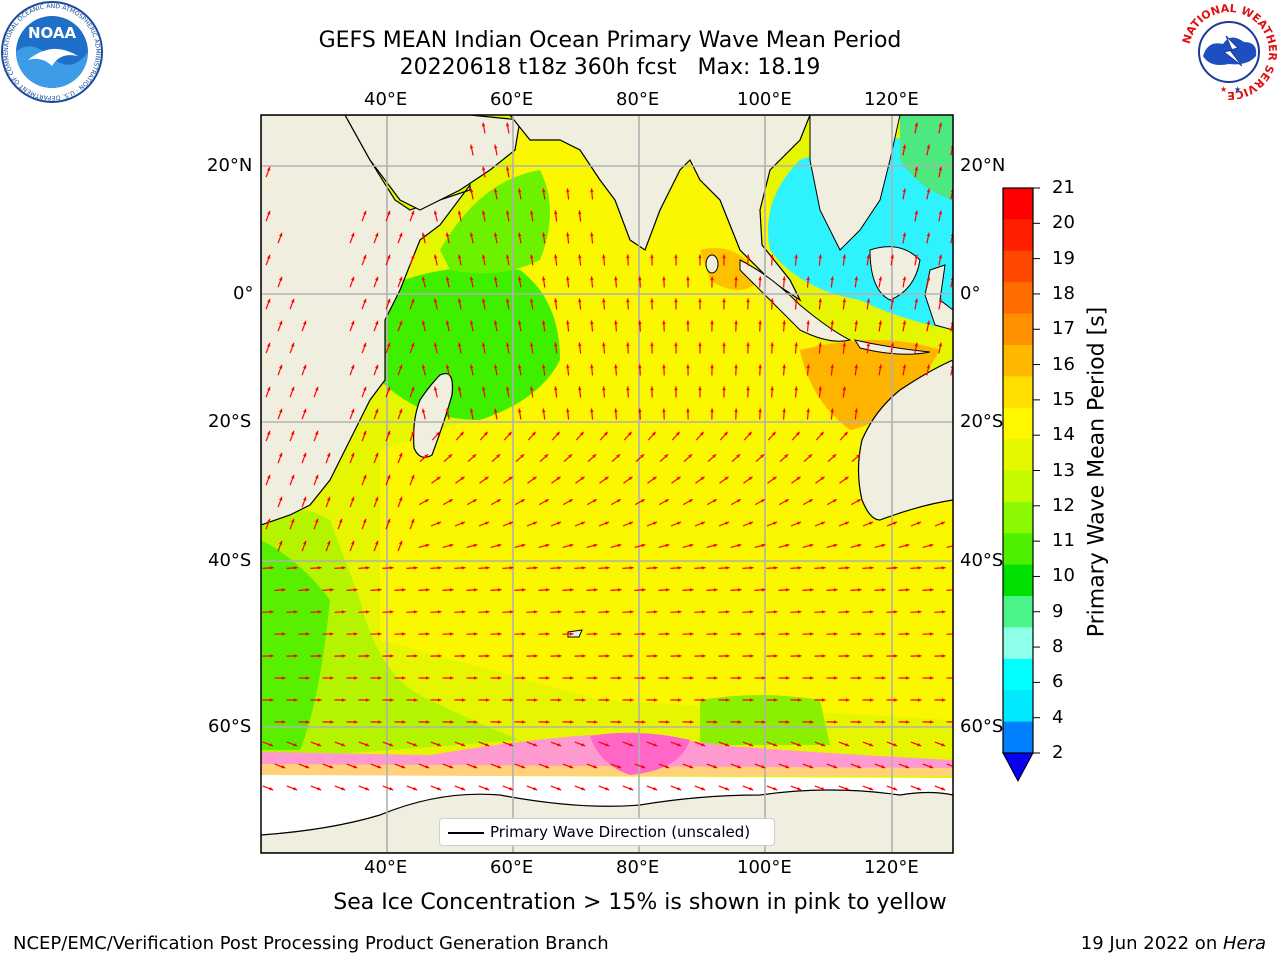  What do you see at coordinates (905, 440) in the screenshot?
I see `australia-land` at bounding box center [905, 440].